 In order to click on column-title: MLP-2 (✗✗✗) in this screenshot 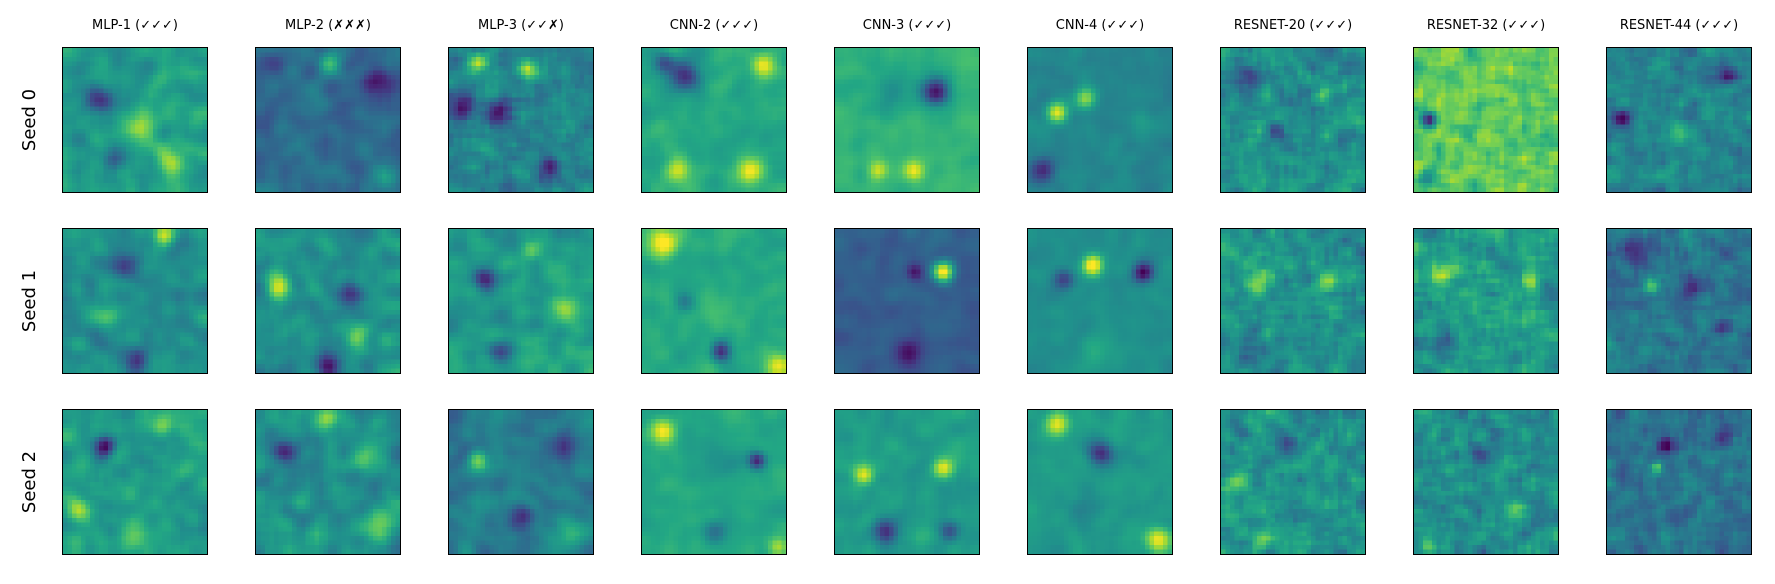, I will do `click(328, 25)`.